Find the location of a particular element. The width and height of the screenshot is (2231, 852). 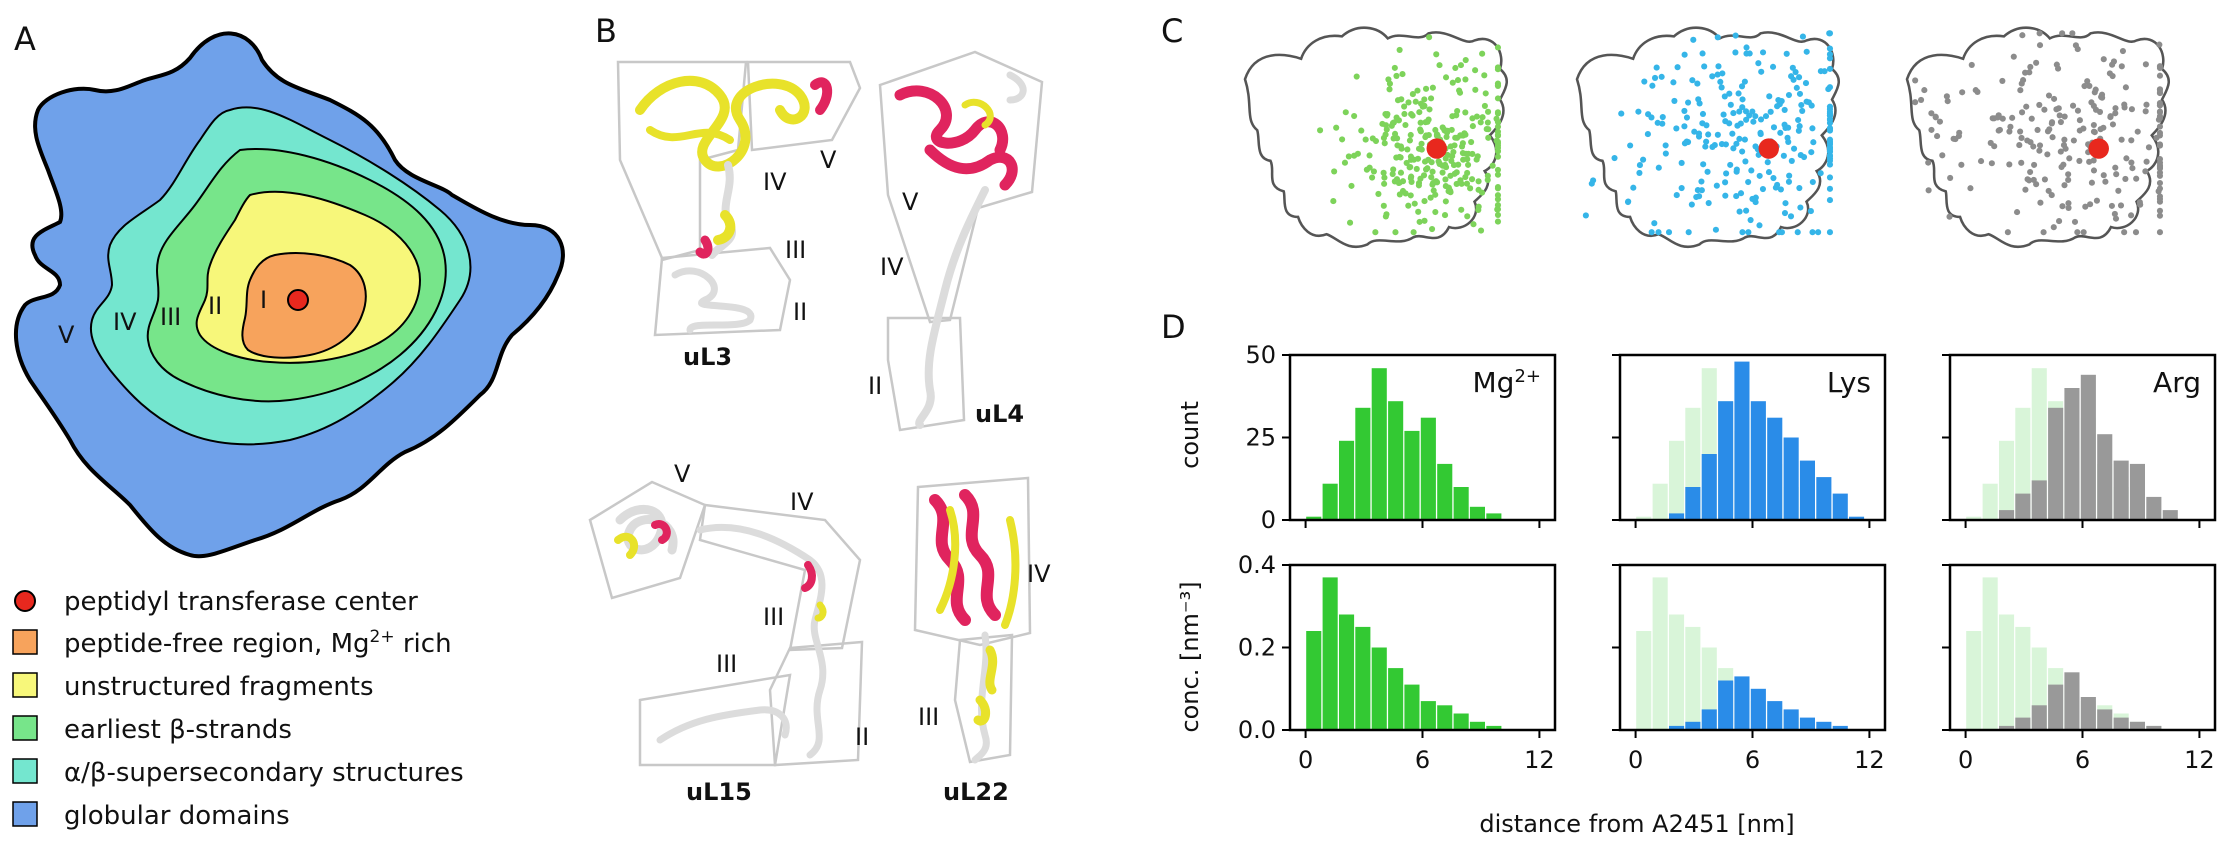

scatter-map-mg is located at coordinates (1376, 137).